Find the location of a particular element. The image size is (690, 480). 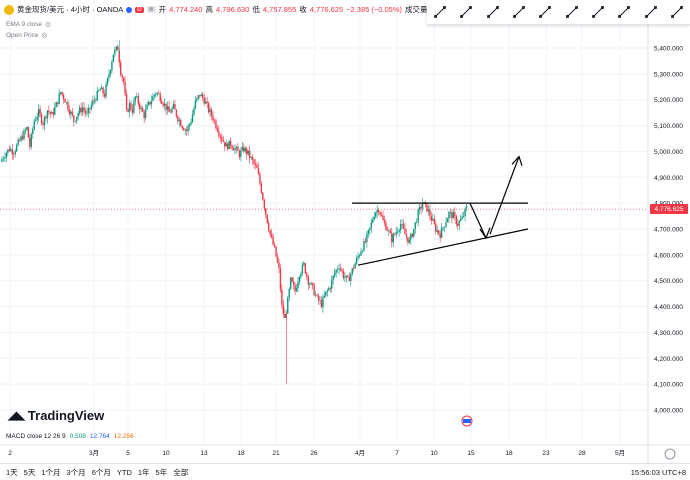

range-button: 1个月 is located at coordinates (51, 472).